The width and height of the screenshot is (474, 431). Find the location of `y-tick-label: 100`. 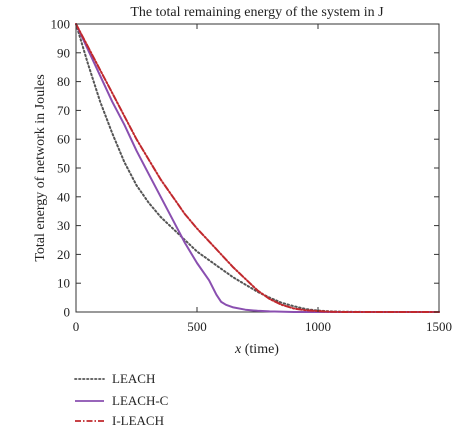

y-tick-label: 100 is located at coordinates (61, 24).